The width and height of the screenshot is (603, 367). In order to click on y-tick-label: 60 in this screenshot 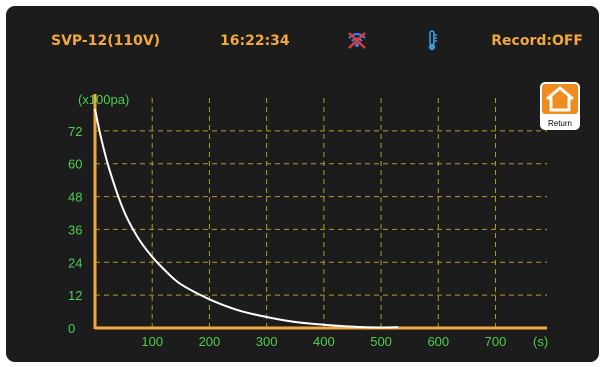, I will do `click(75, 164)`.